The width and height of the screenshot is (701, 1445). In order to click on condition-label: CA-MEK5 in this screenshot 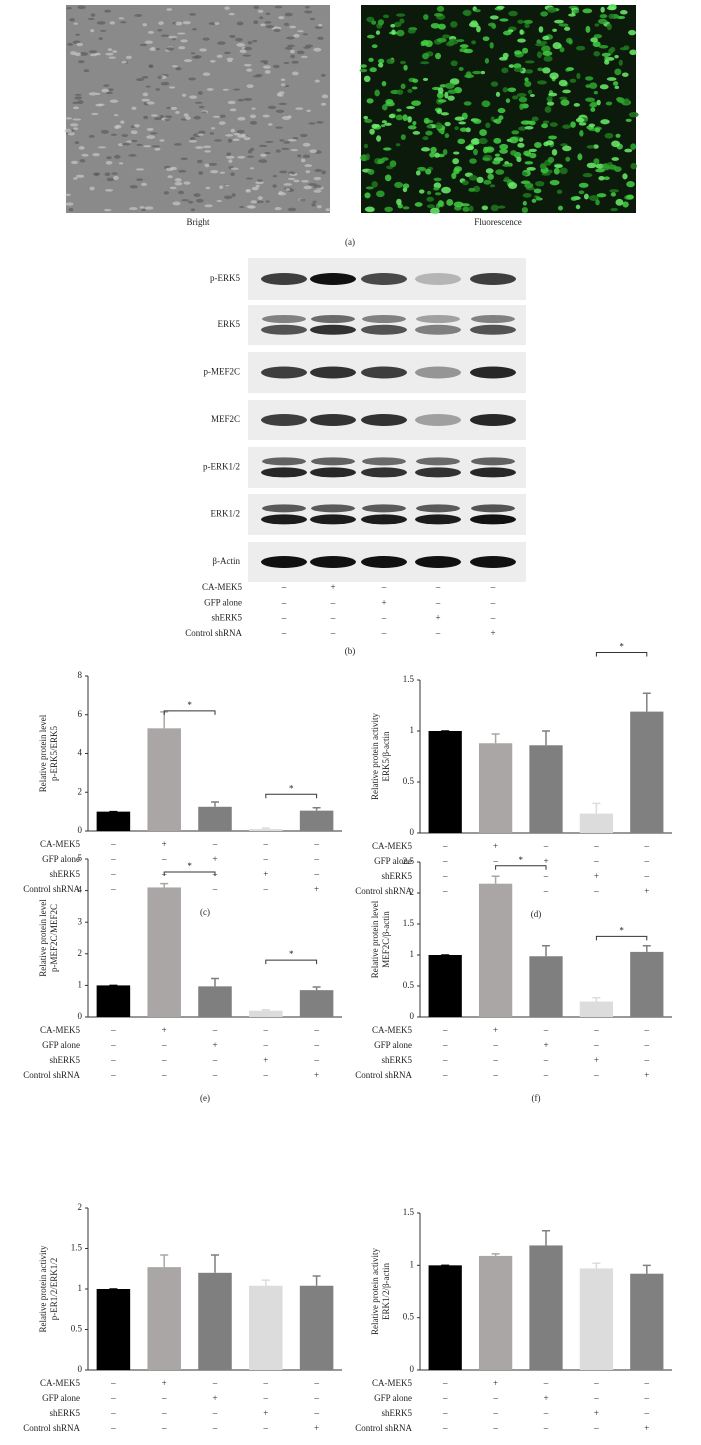, I will do `click(392, 1030)`.